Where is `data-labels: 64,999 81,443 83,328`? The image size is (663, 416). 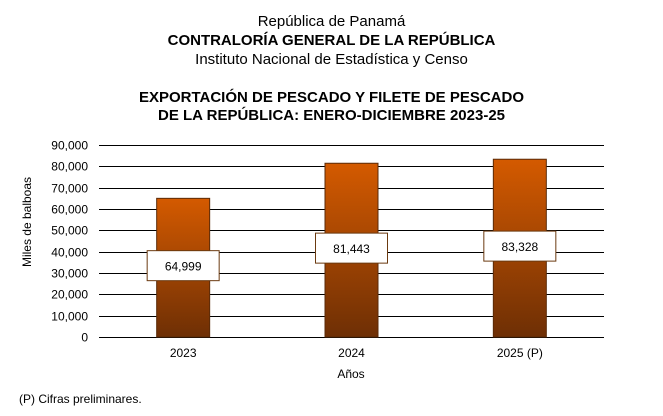 data-labels: 64,999 81,443 83,328 is located at coordinates (351, 256).